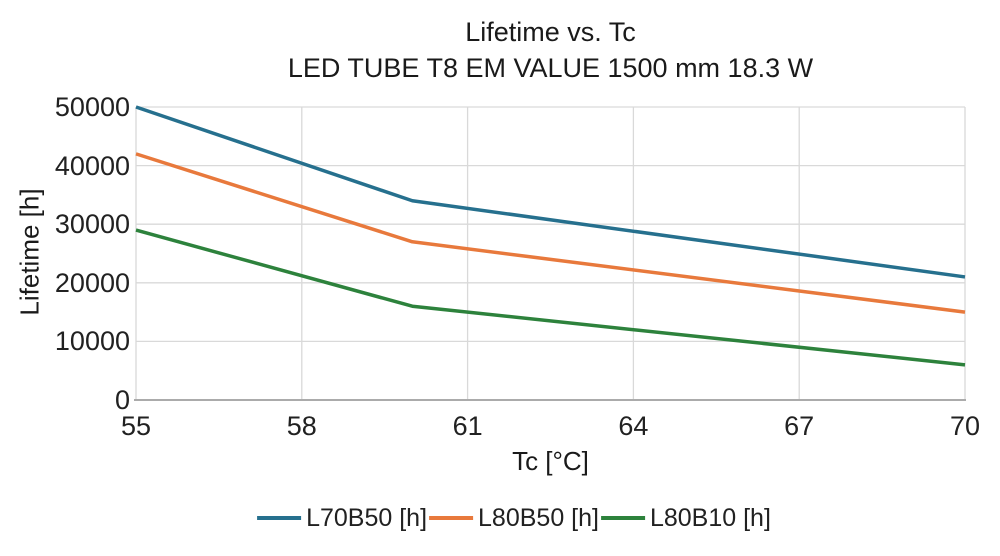 The width and height of the screenshot is (1000, 556). I want to click on legend: L70B50 [h] L80B50 [h] L80B10 [h], so click(515, 518).